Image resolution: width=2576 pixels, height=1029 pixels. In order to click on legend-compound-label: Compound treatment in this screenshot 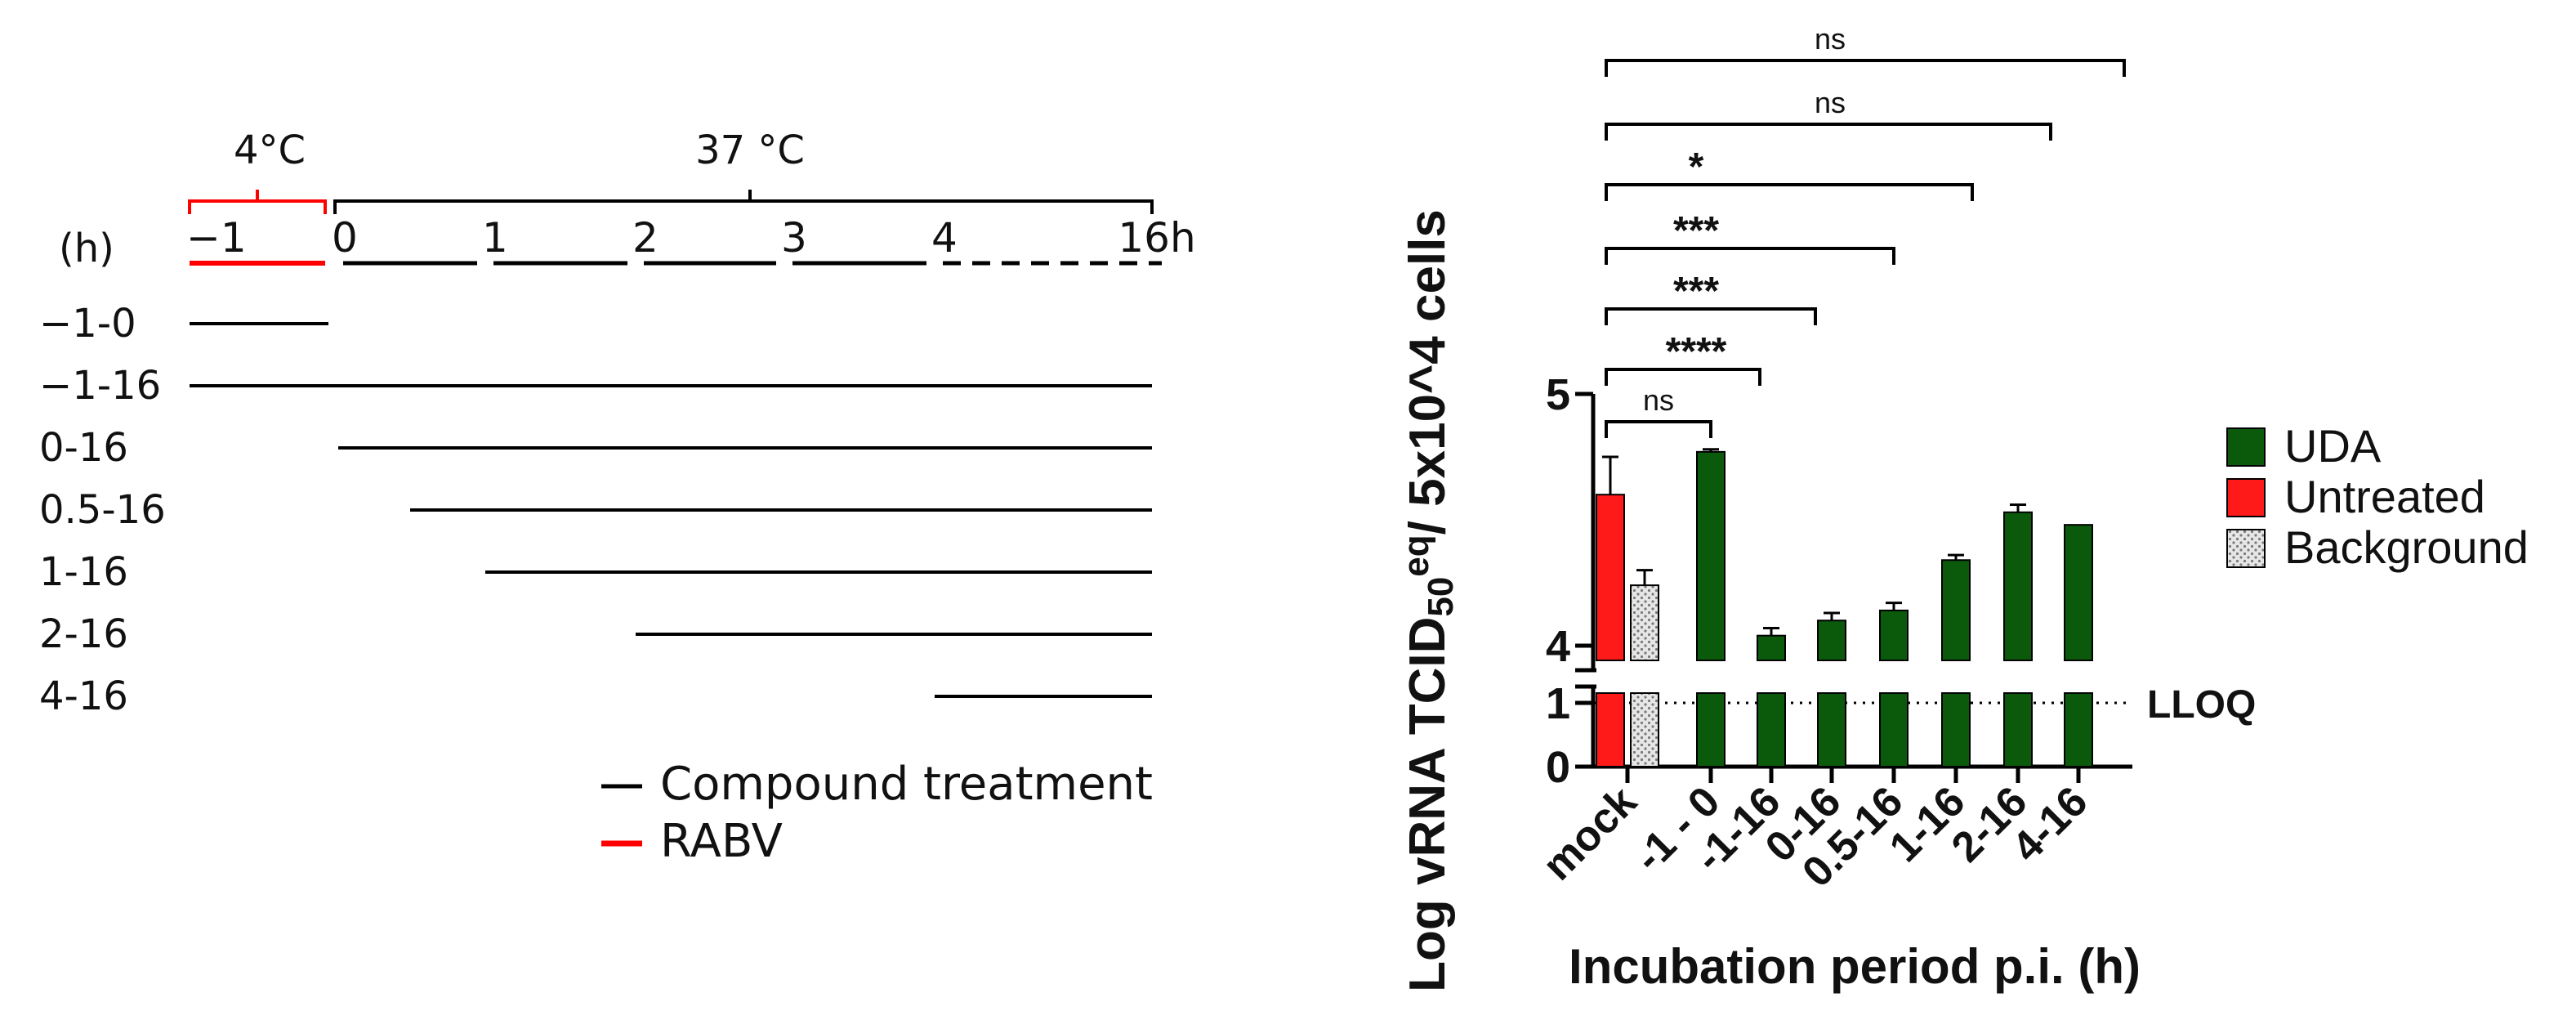, I will do `click(907, 784)`.